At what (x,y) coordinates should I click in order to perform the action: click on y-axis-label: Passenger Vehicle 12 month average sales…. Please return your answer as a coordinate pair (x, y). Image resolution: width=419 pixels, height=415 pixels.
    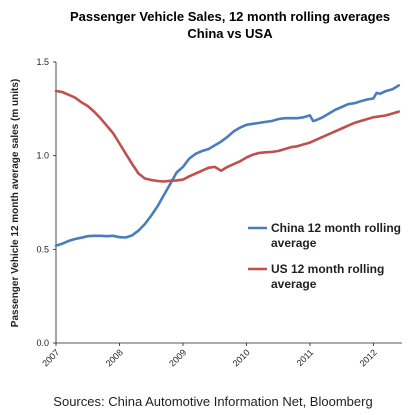
    Looking at the image, I should click on (15, 203).